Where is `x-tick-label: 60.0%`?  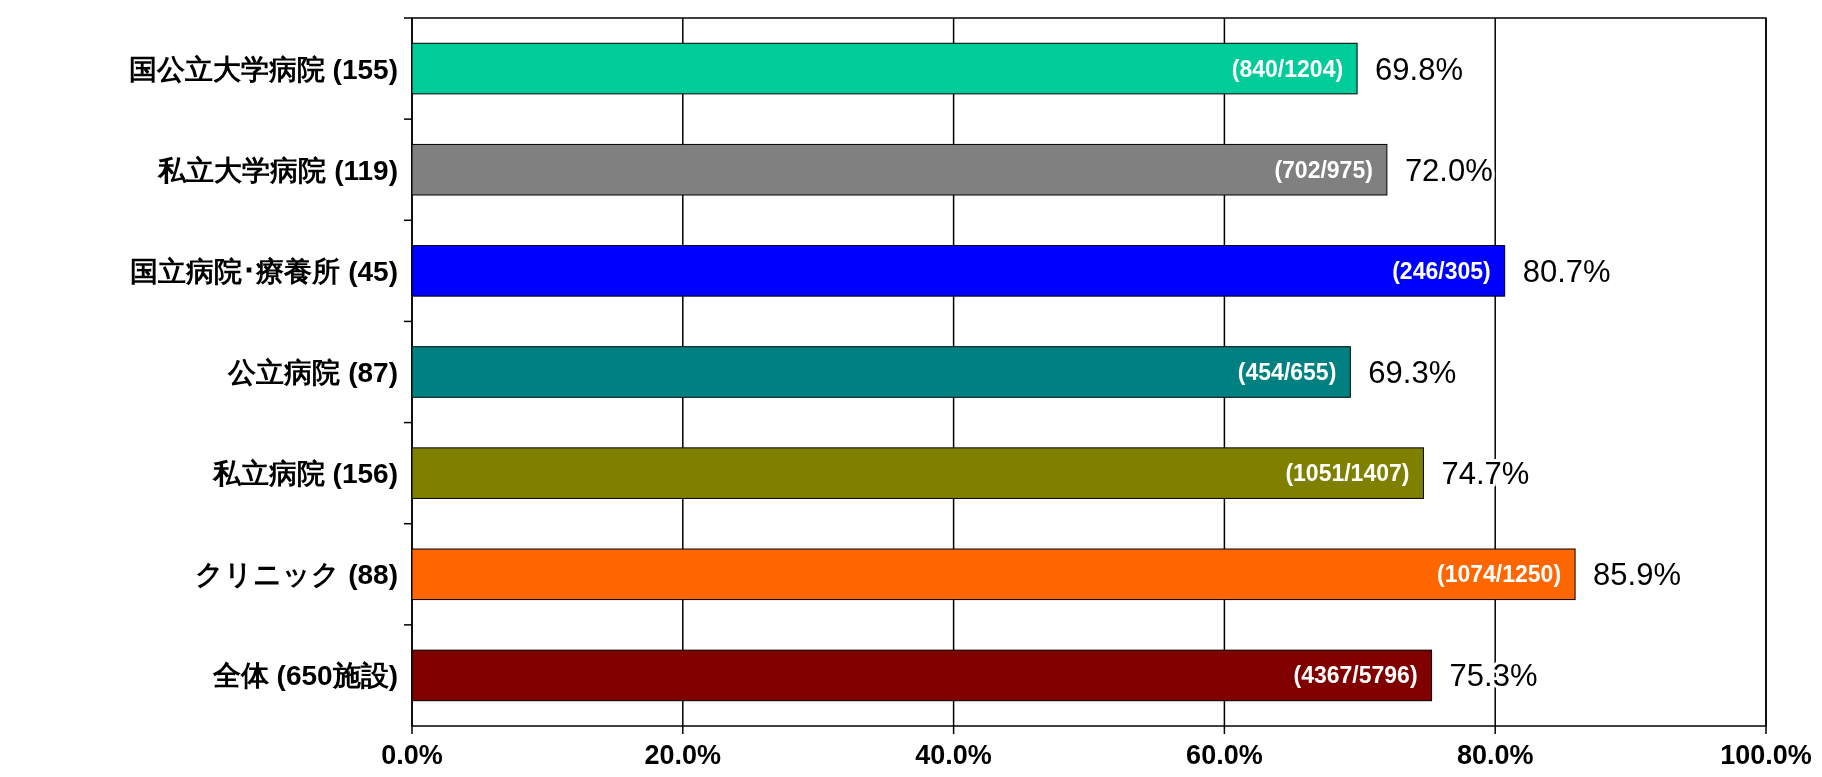 x-tick-label: 60.0% is located at coordinates (1224, 755).